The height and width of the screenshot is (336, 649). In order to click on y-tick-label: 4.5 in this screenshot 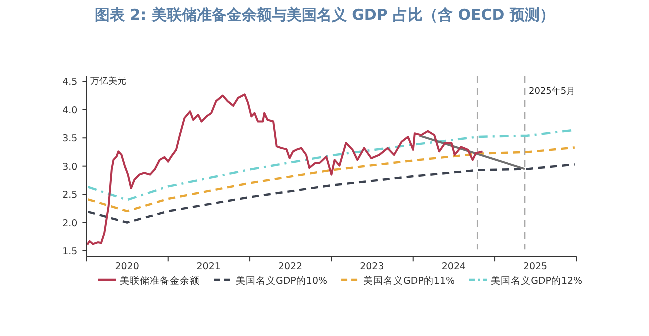, I will do `click(70, 82)`.